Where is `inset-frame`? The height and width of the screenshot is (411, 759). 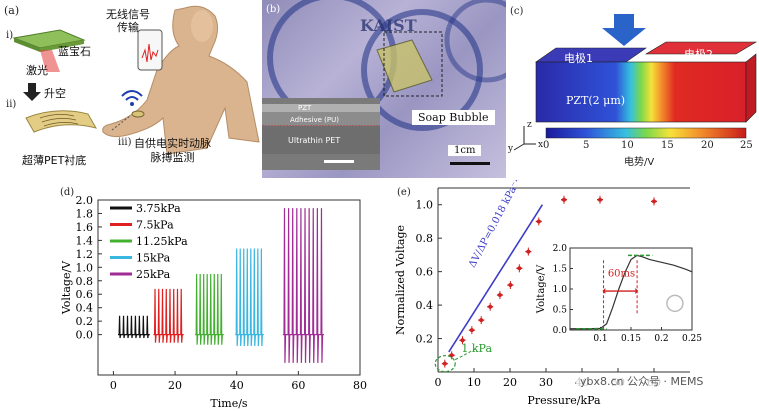 inset-frame is located at coordinates (631, 289).